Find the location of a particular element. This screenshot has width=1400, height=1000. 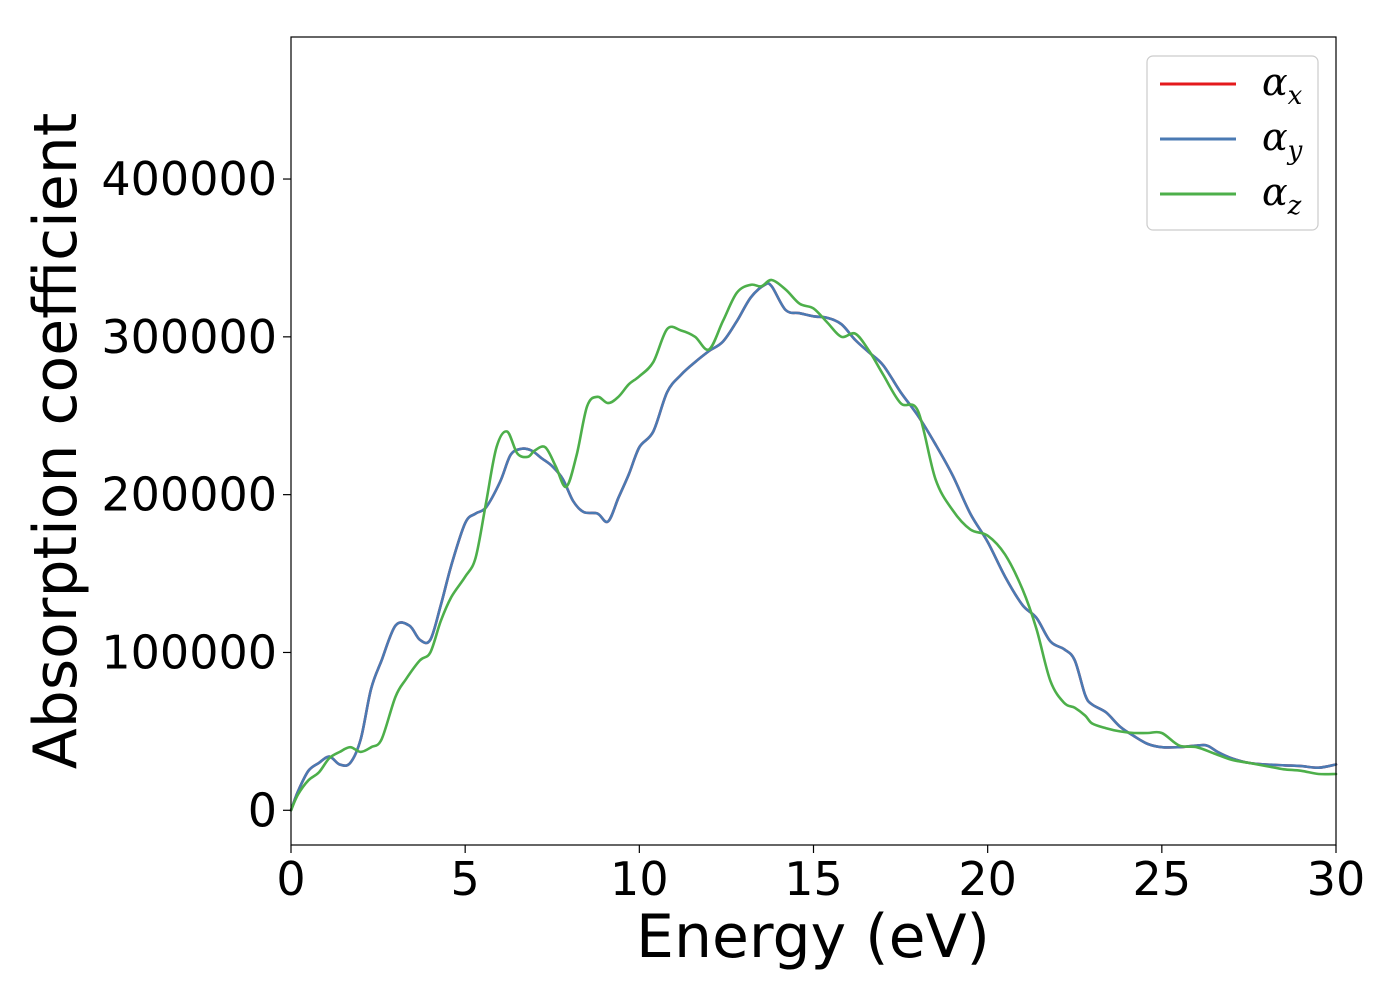

y-tick-label: 0 is located at coordinates (262, 810).